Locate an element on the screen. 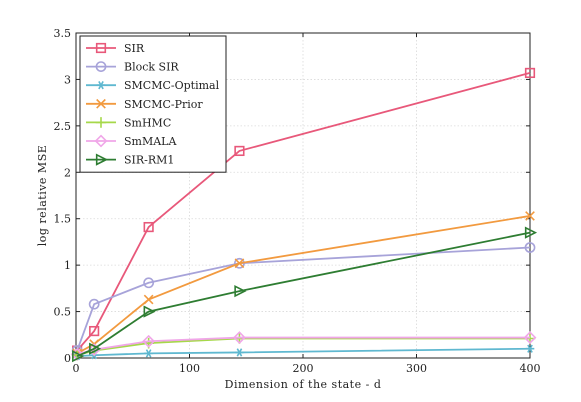 The height and width of the screenshot is (402, 581). legend-entry: SmMALA is located at coordinates (131, 141).